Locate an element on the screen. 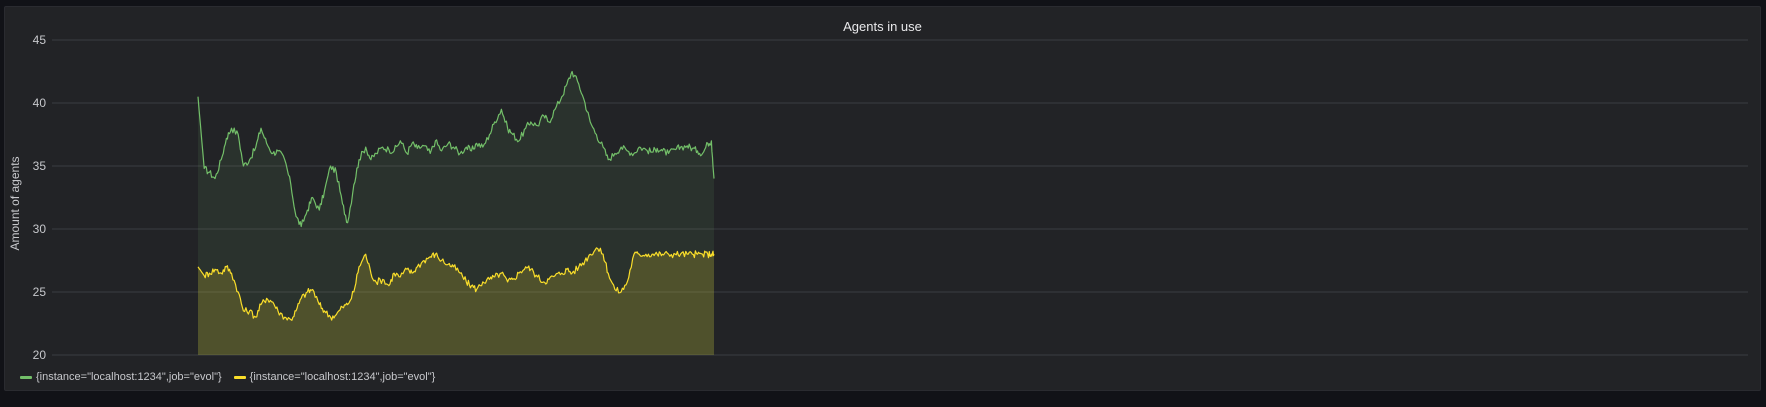 The width and height of the screenshot is (1766, 407). y-tick-label: 30 is located at coordinates (40, 229).